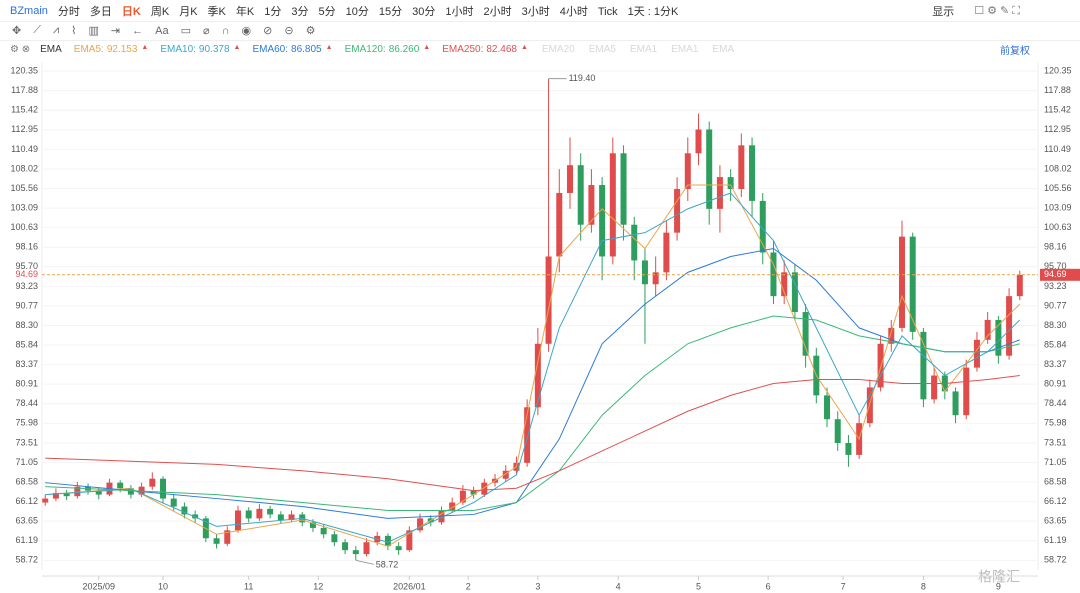 This screenshot has height=593, width=1080. Describe the element at coordinates (1055, 384) in the screenshot. I see `y-tick-label-right: 80.91` at that location.